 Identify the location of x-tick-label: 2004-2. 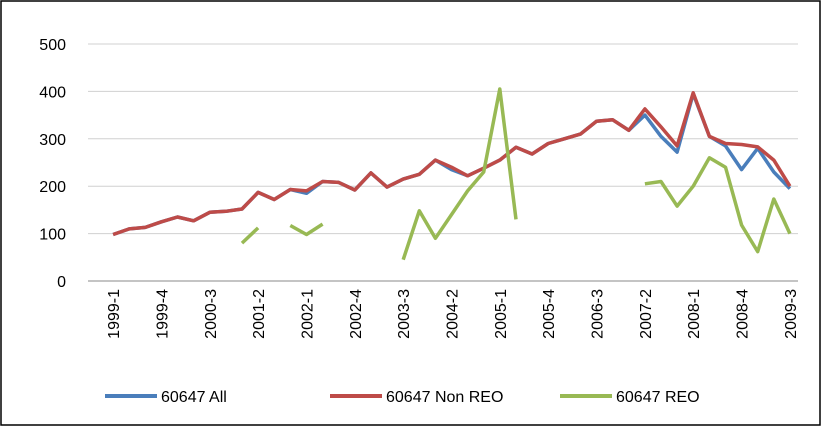
(453, 314).